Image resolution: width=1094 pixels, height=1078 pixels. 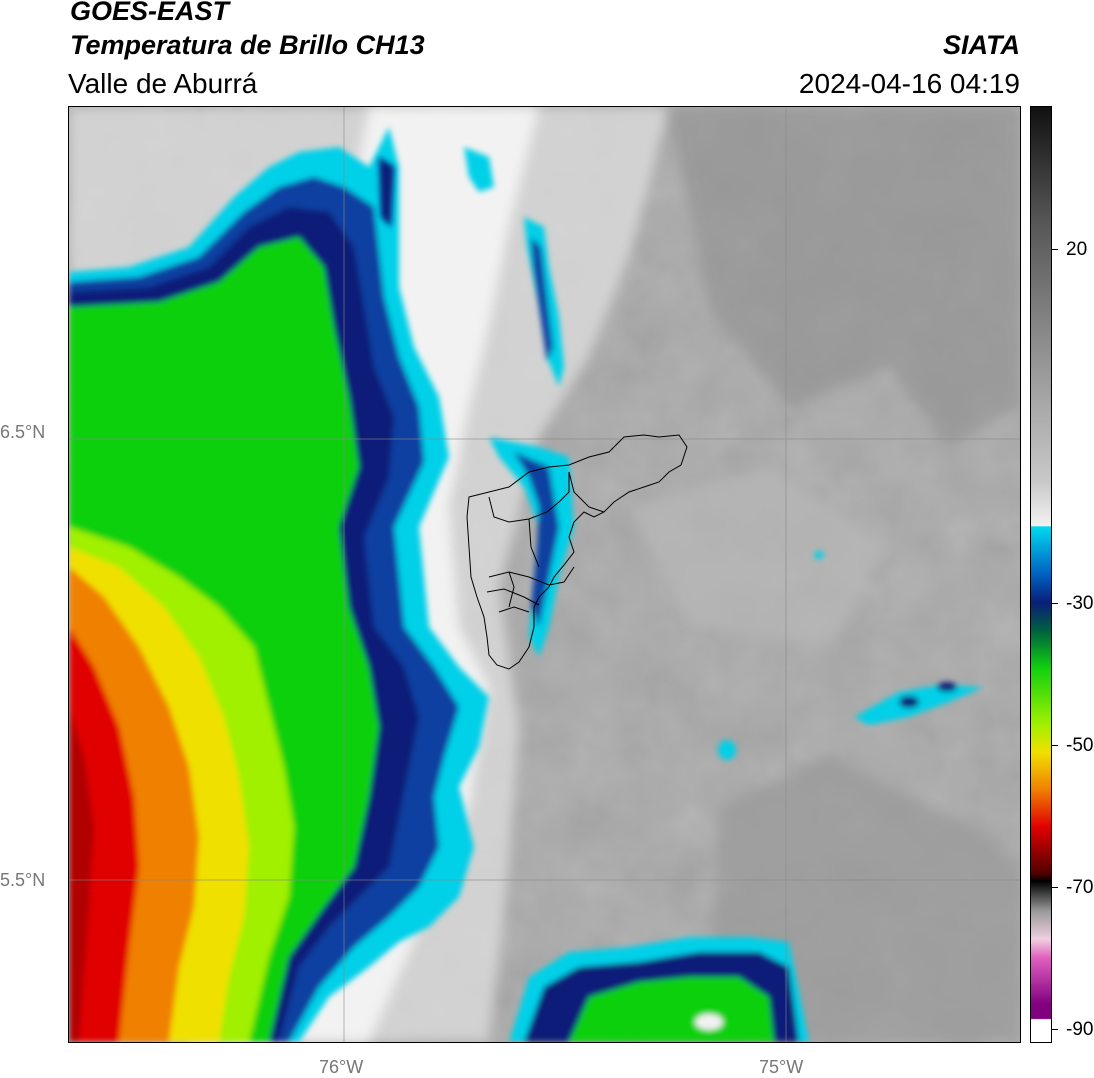 What do you see at coordinates (247, 45) in the screenshot?
I see `product-title: Temperatura de Brillo CH13` at bounding box center [247, 45].